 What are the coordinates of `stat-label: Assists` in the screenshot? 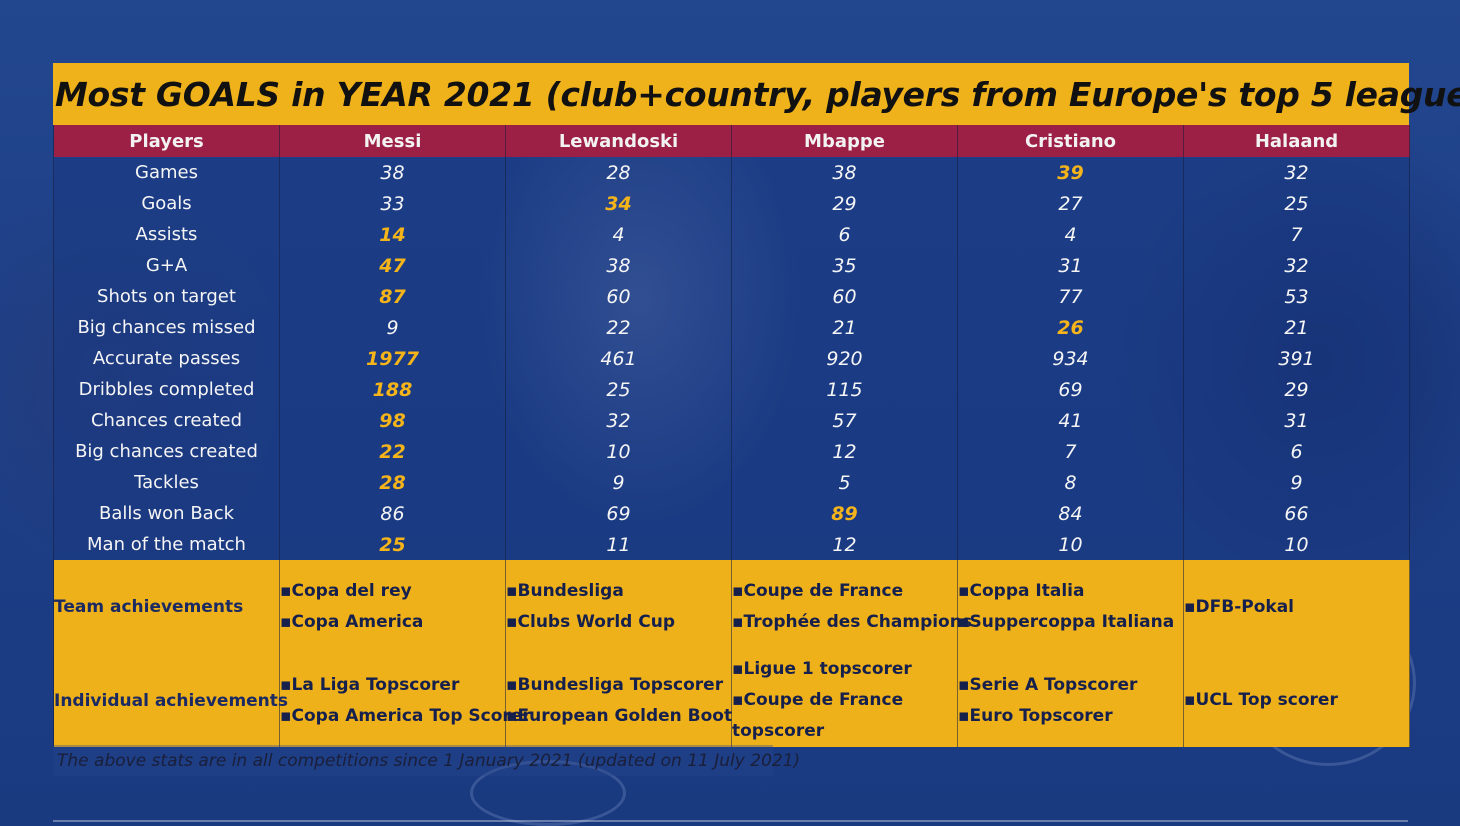 It's located at (166, 234).